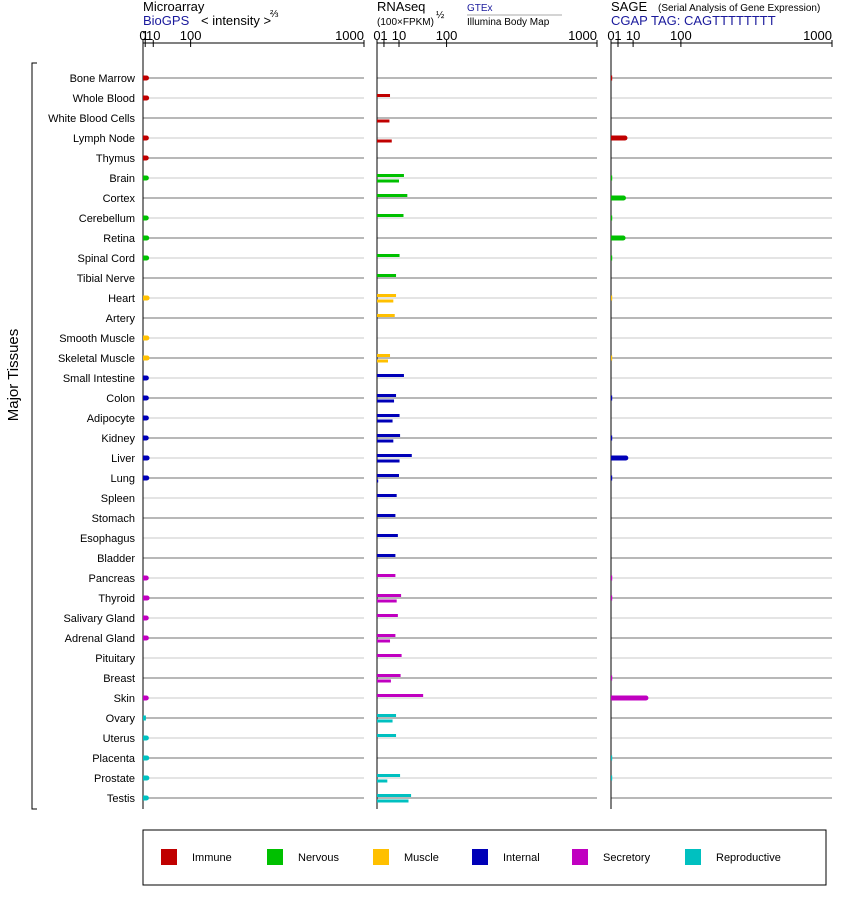 This screenshot has height=900, width=842. Describe the element at coordinates (102, 79) in the screenshot. I see `tissue-label: Bone Marrow` at that location.